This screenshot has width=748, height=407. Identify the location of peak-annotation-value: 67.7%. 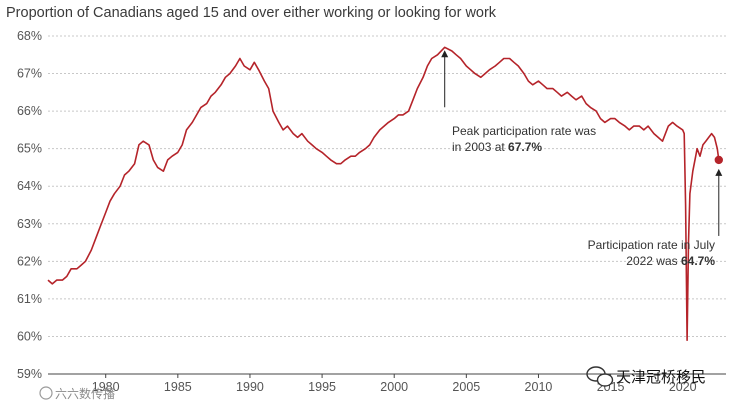
(525, 147).